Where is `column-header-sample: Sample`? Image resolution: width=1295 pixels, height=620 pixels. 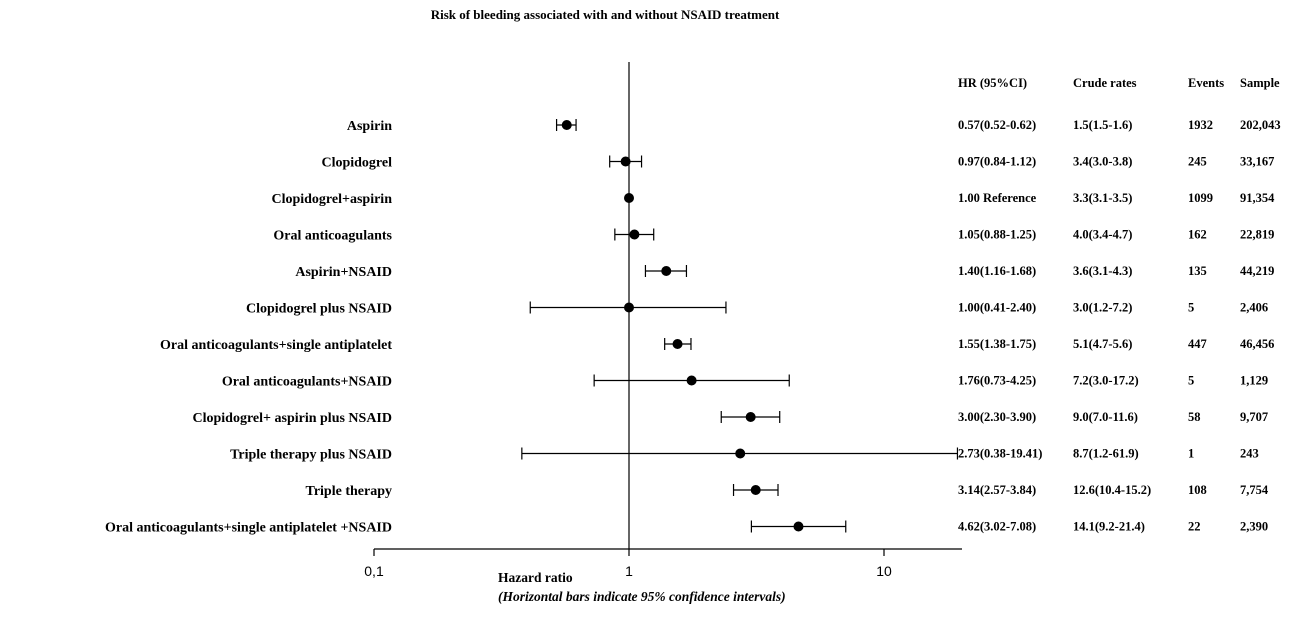 column-header-sample: Sample is located at coordinates (1260, 83).